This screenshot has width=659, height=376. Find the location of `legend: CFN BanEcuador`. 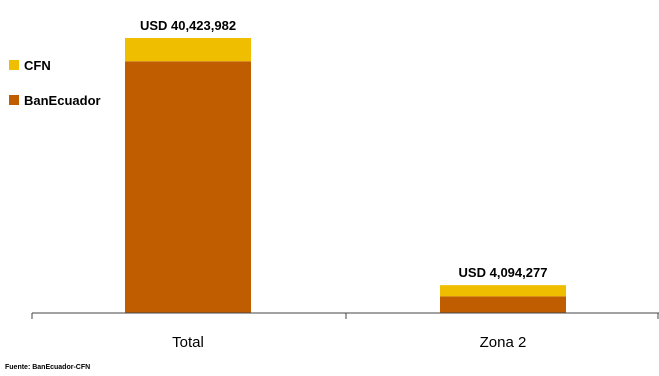

legend: CFN BanEcuador is located at coordinates (55, 83).